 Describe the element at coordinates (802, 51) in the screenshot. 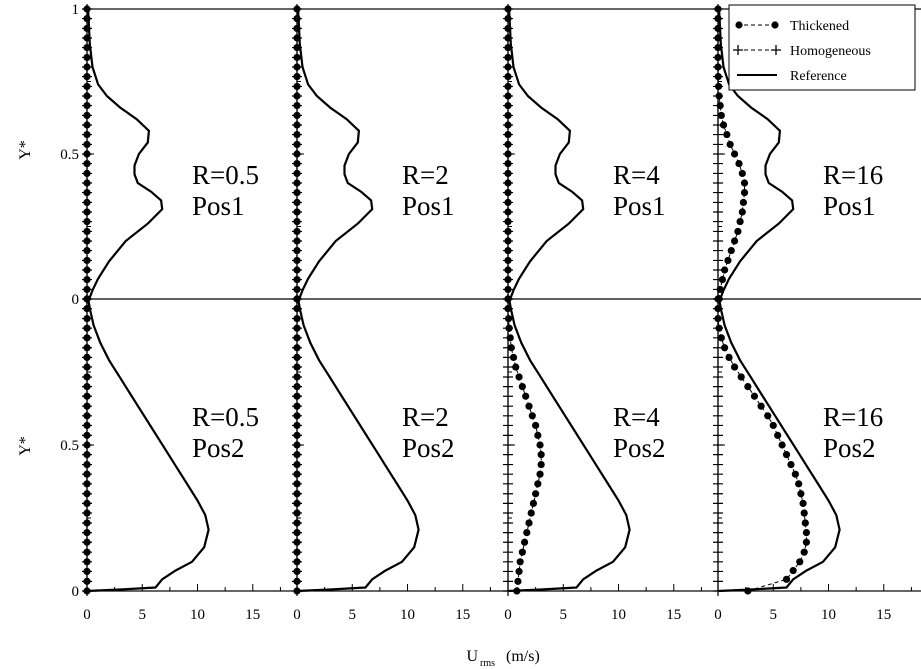

I see `legend-item-homogeneous: Homogeneous` at that location.